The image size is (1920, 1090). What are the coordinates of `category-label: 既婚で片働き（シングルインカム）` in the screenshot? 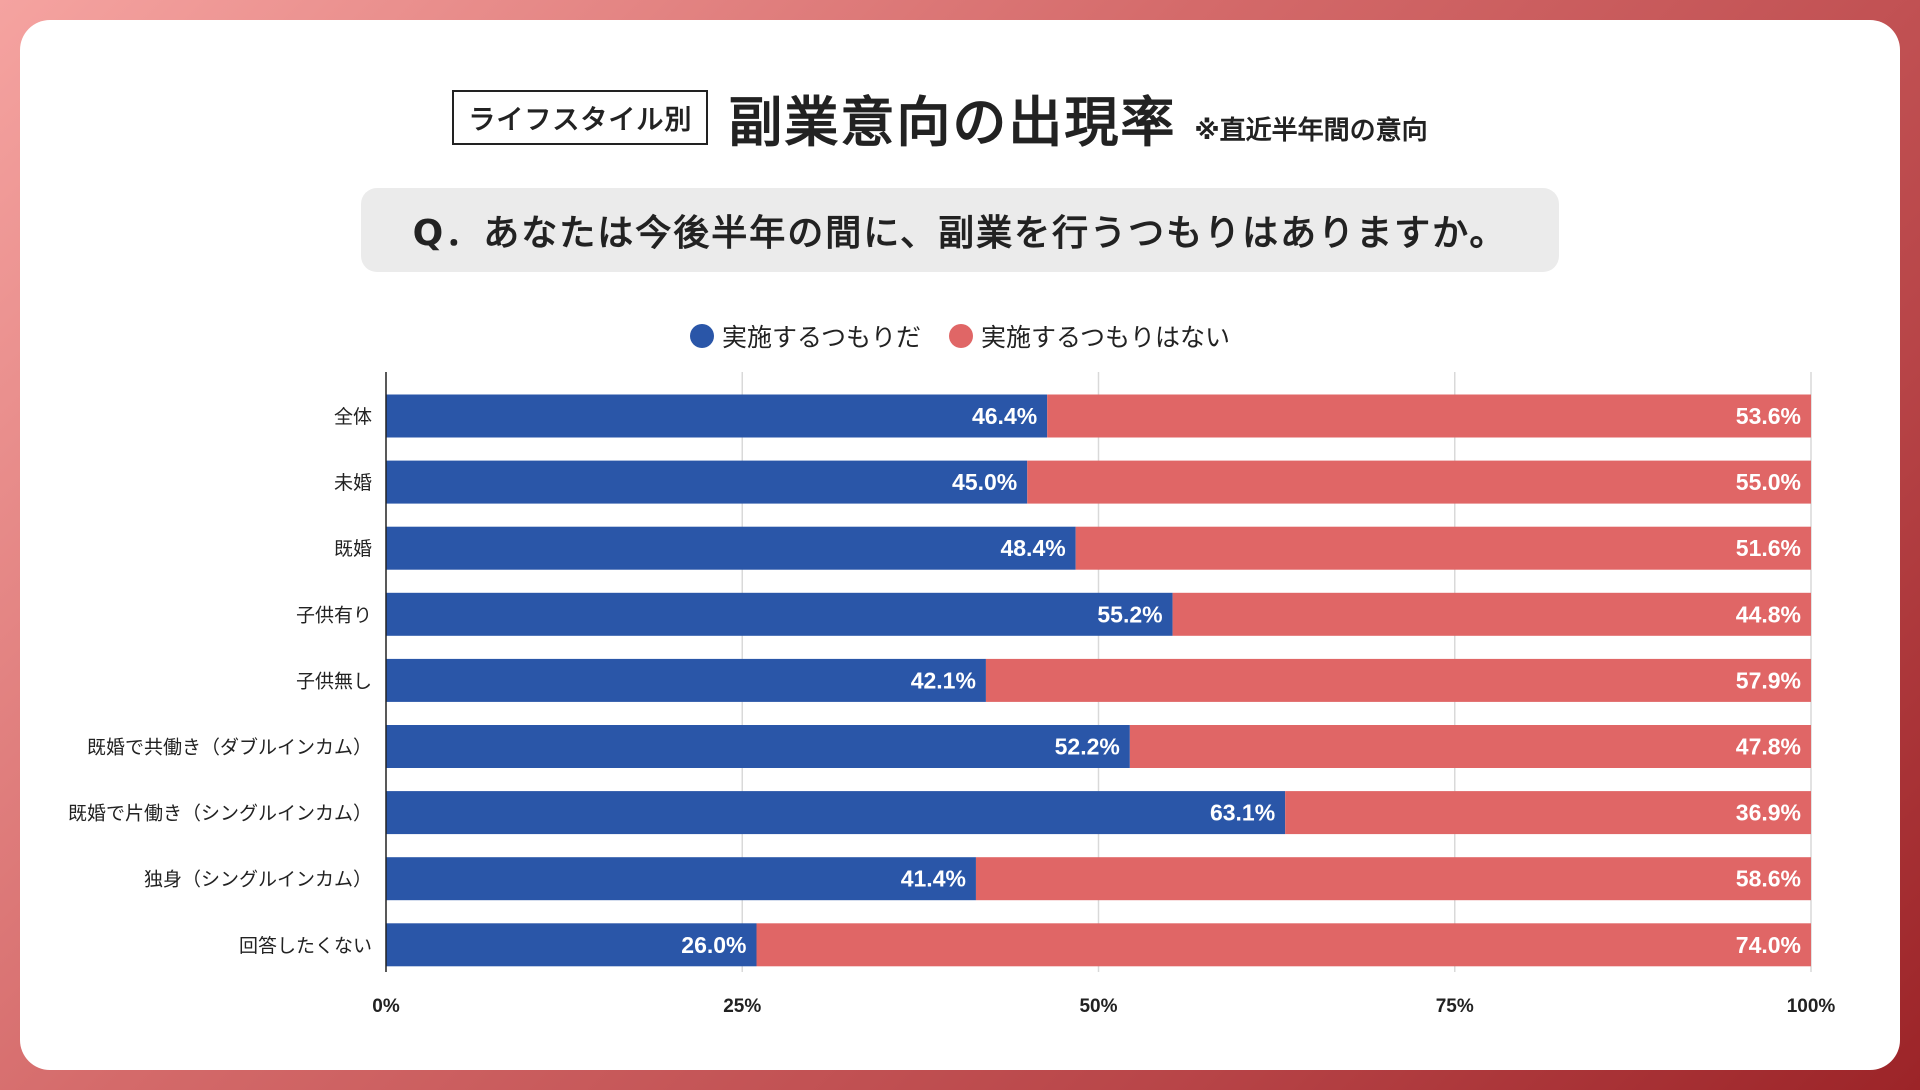 It's located at (220, 814).